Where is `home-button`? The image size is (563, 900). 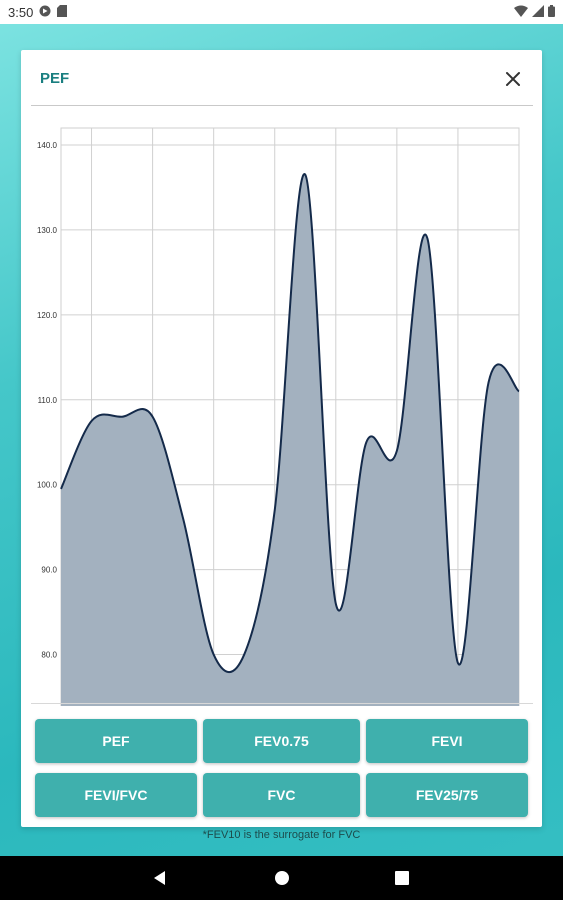 home-button is located at coordinates (282, 880).